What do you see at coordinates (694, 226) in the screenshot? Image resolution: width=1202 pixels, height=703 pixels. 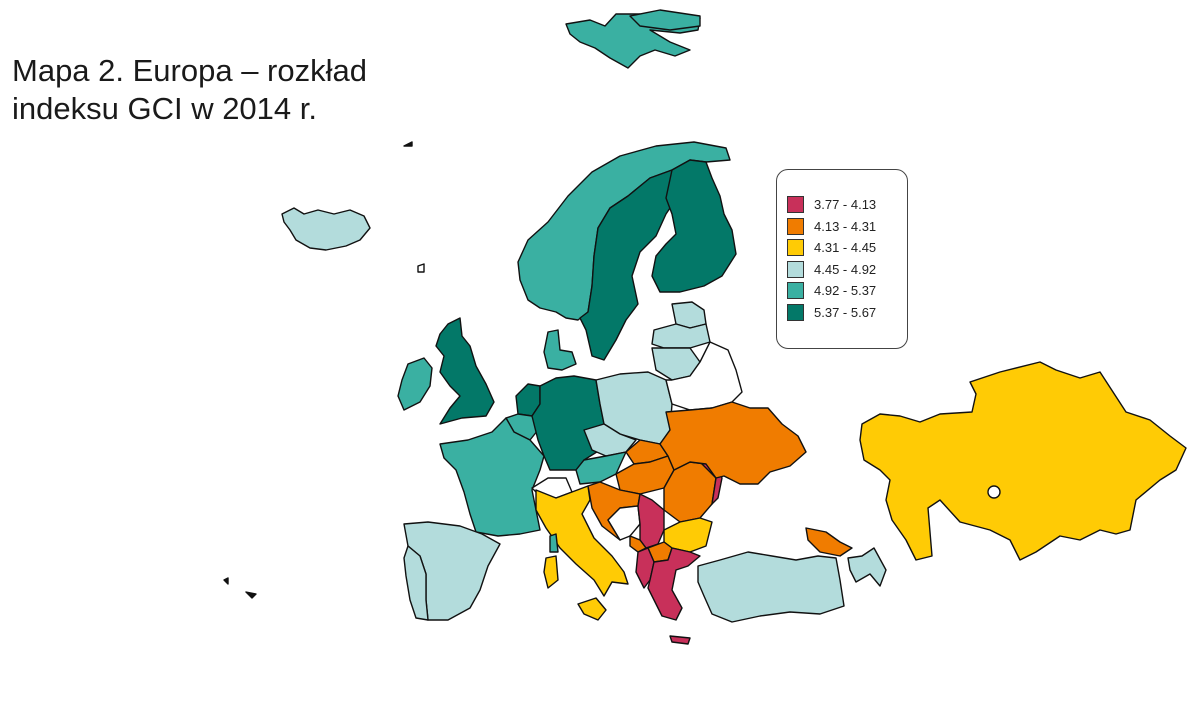 I see `region-finland` at bounding box center [694, 226].